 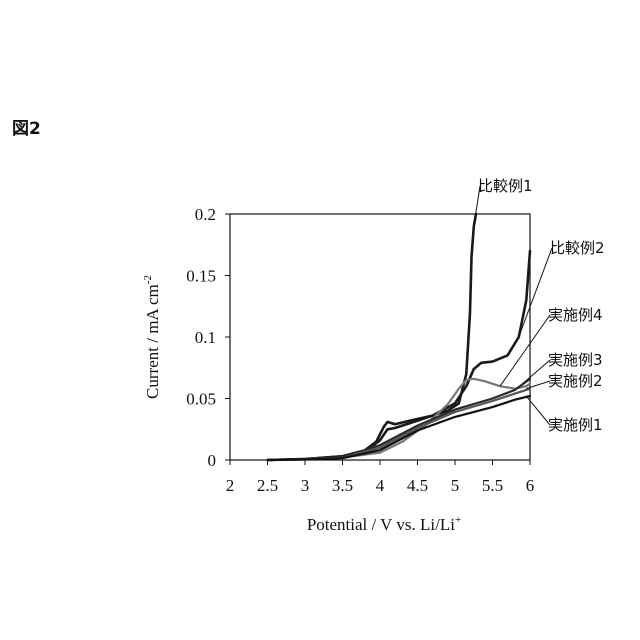 What do you see at coordinates (205, 337) in the screenshot?
I see `y-tick-label: 0.1` at bounding box center [205, 337].